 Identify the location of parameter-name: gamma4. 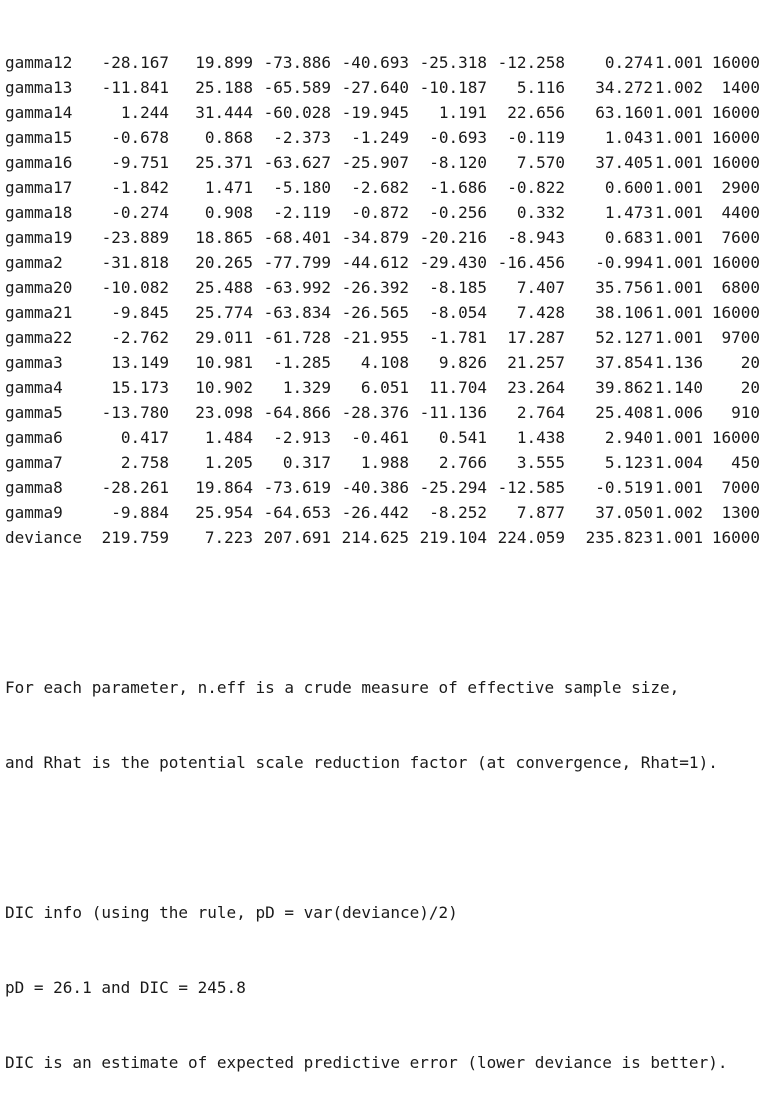
(34, 387).